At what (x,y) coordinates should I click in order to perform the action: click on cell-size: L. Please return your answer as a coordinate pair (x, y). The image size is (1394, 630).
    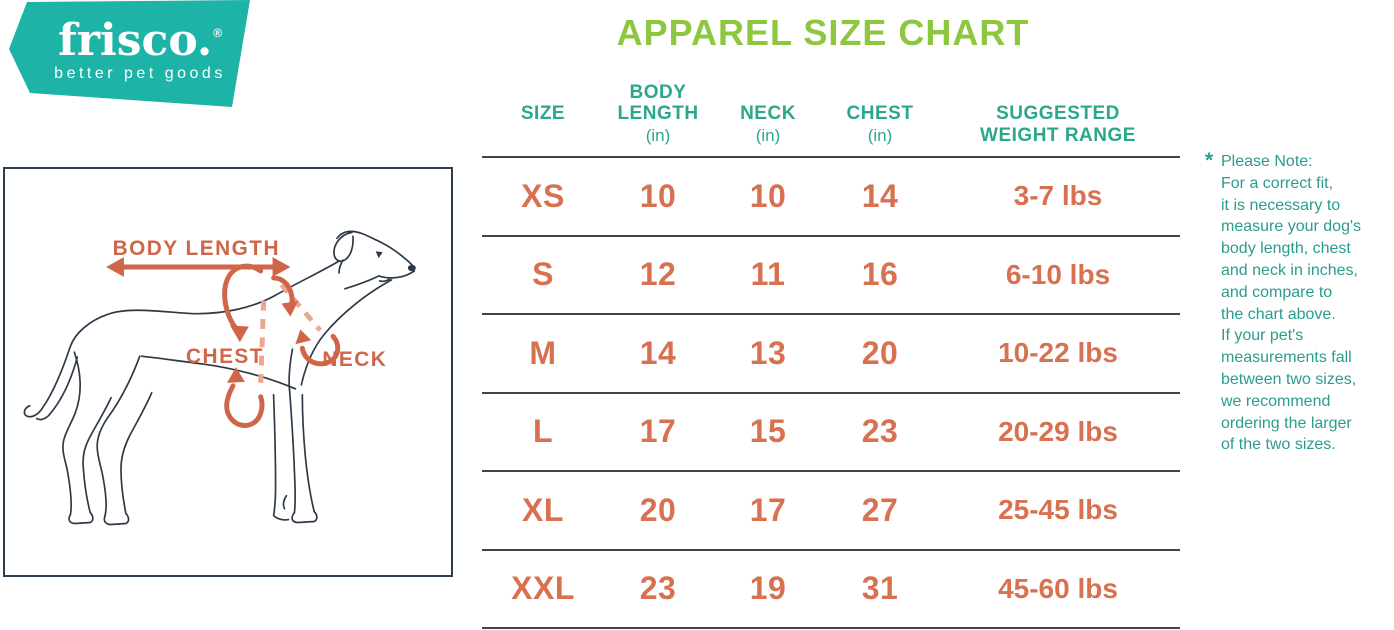
    Looking at the image, I should click on (543, 431).